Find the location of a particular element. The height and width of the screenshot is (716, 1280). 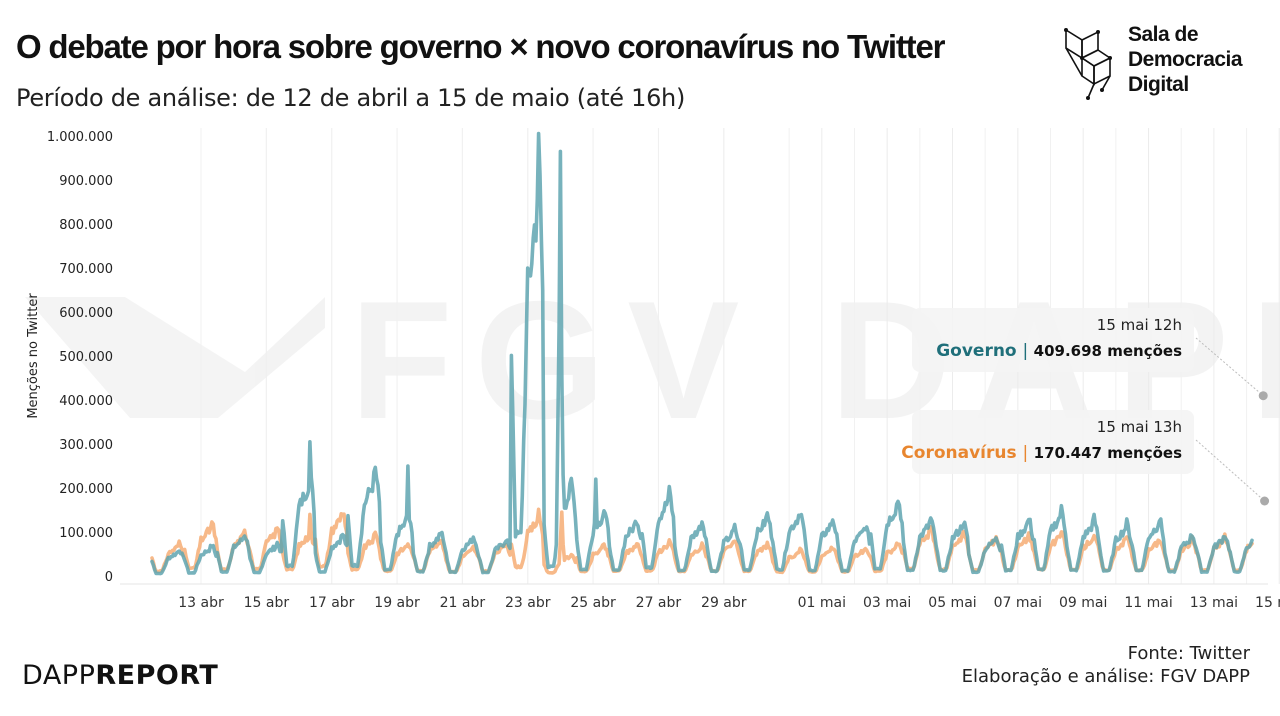

annotation-coronavirus: 15 mai 13h Coronavírus | 170.447 menções is located at coordinates (1085, 458).